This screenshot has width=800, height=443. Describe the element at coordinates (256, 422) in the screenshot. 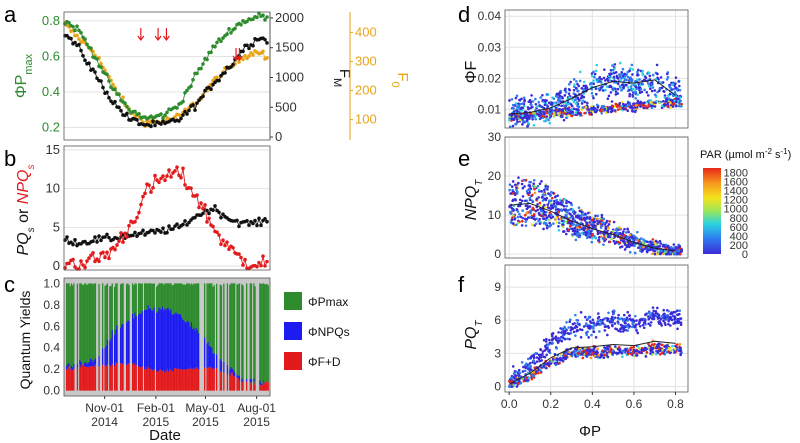

I see `panel-c-xtick-year: 2015` at that location.